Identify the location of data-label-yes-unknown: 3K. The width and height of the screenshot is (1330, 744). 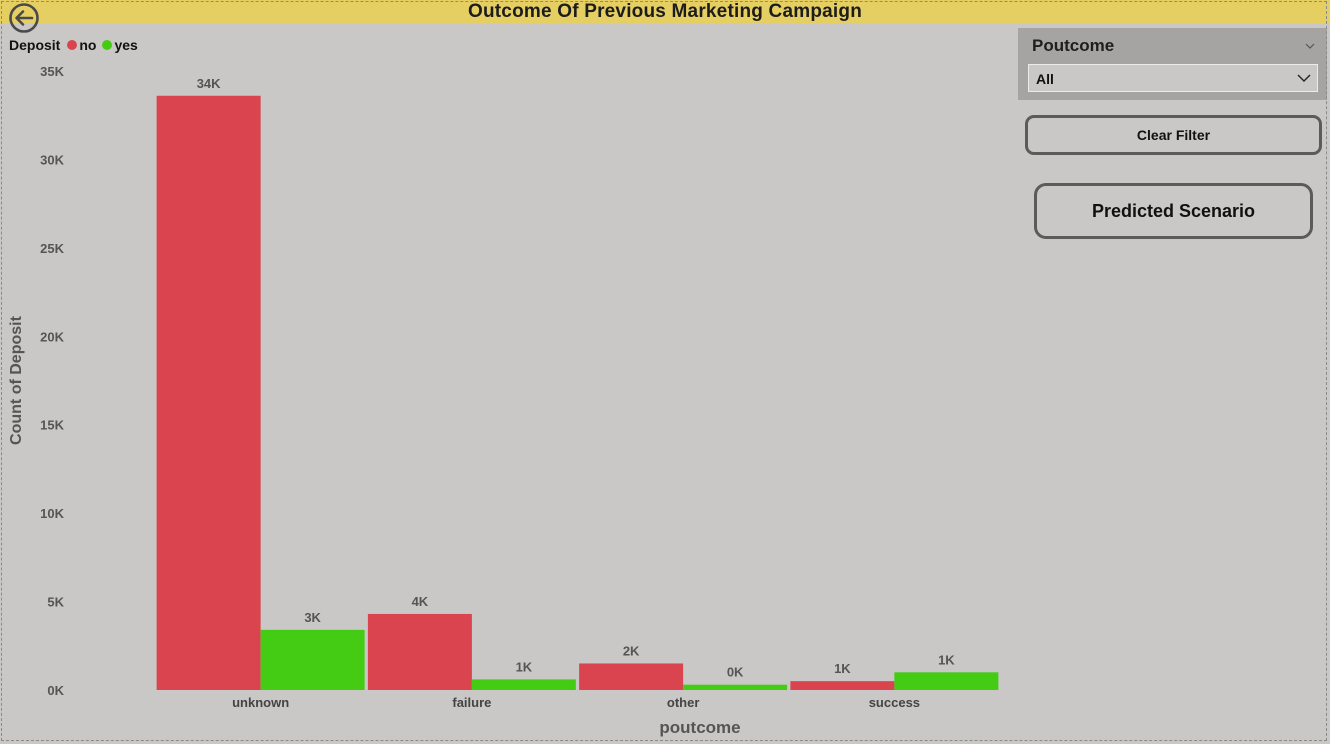
(312, 617).